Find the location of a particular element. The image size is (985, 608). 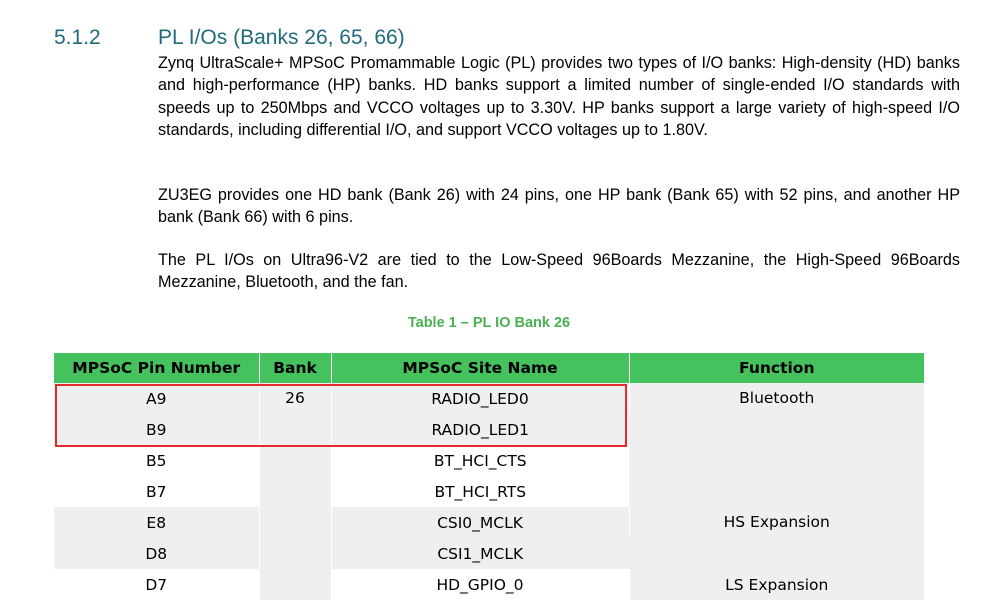

table-row: B5 BT_HCI_CTS is located at coordinates (489, 460).